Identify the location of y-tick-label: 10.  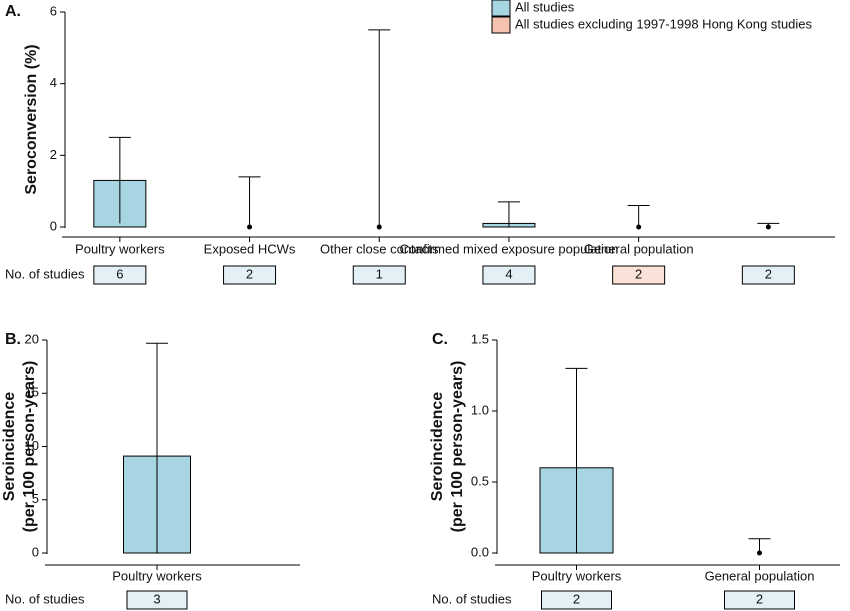
(32, 445).